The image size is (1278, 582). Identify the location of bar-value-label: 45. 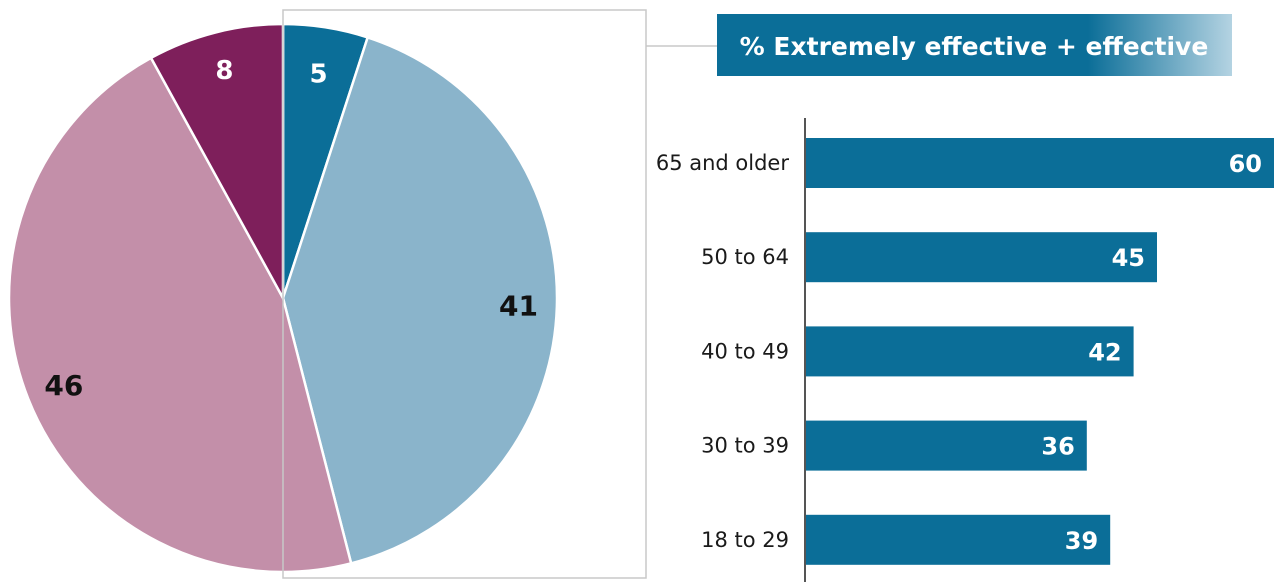
(1128, 258).